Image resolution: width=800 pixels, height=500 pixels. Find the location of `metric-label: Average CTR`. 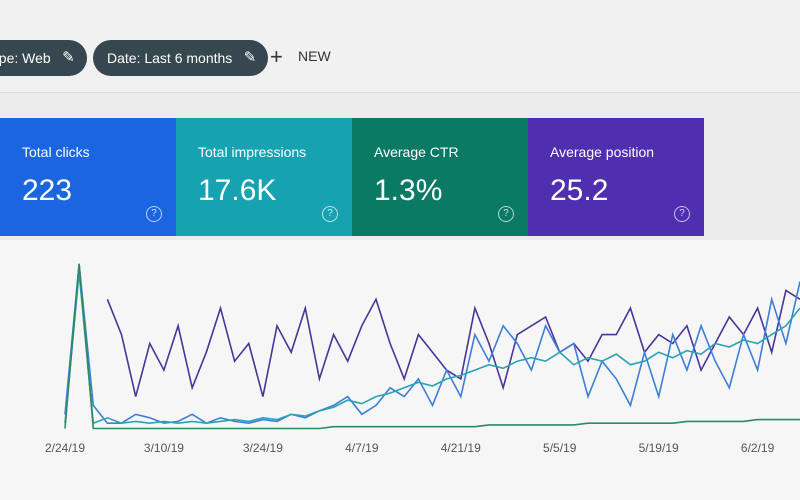

metric-label: Average CTR is located at coordinates (416, 152).